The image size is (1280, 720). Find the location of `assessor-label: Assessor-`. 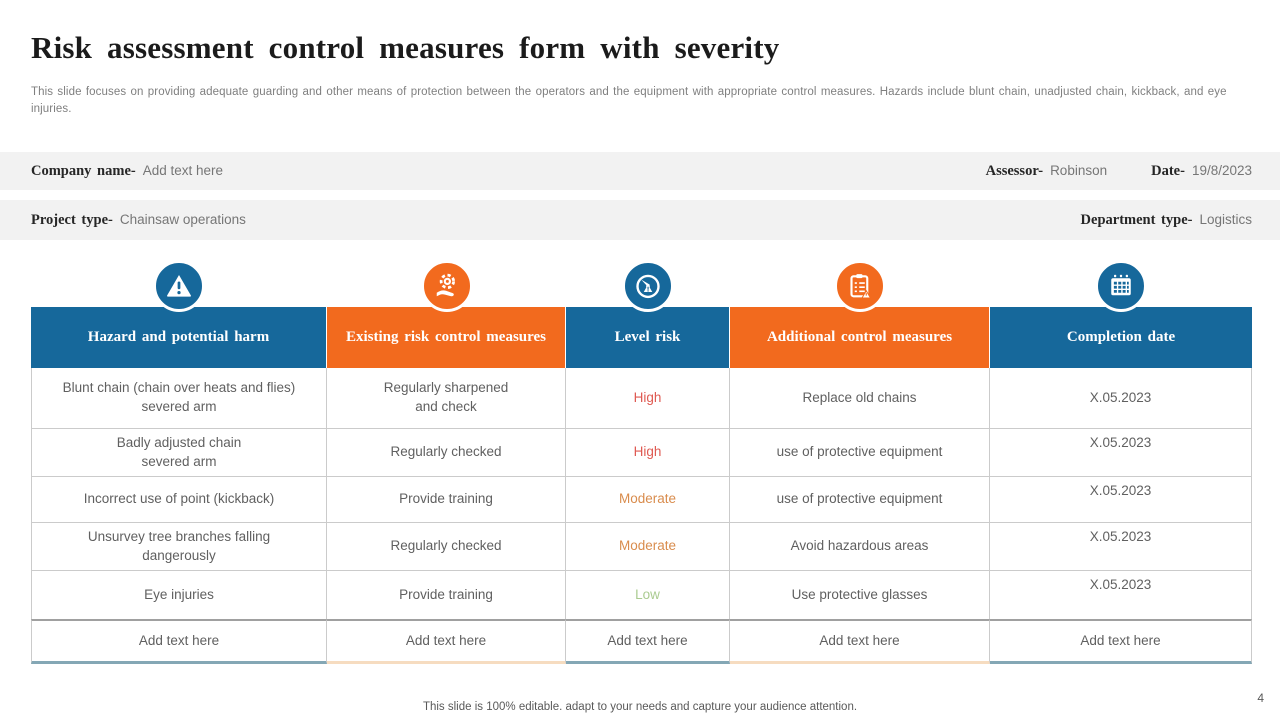

assessor-label: Assessor- is located at coordinates (1014, 171).